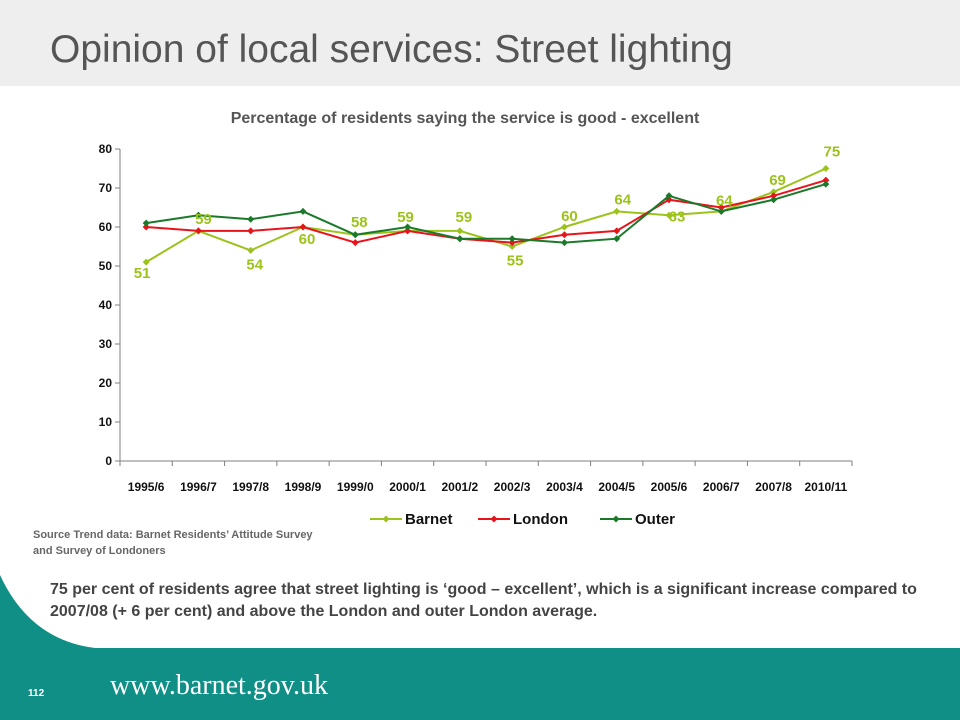 This screenshot has width=960, height=720. I want to click on data-label-barnet: 63, so click(677, 216).